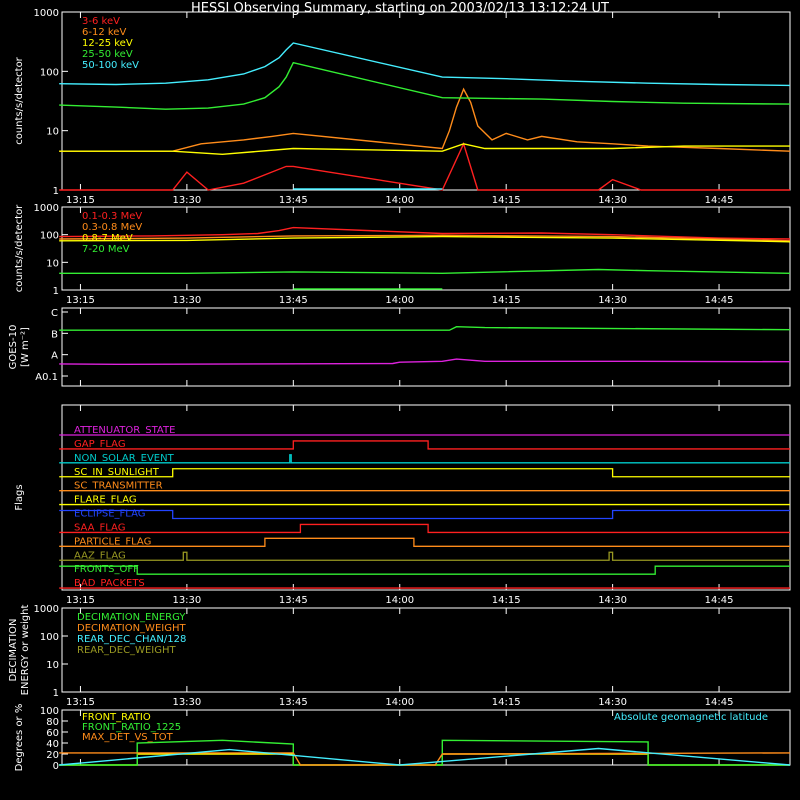  Describe the element at coordinates (19, 738) in the screenshot. I see `y-axis-label: Degrees or %` at that location.